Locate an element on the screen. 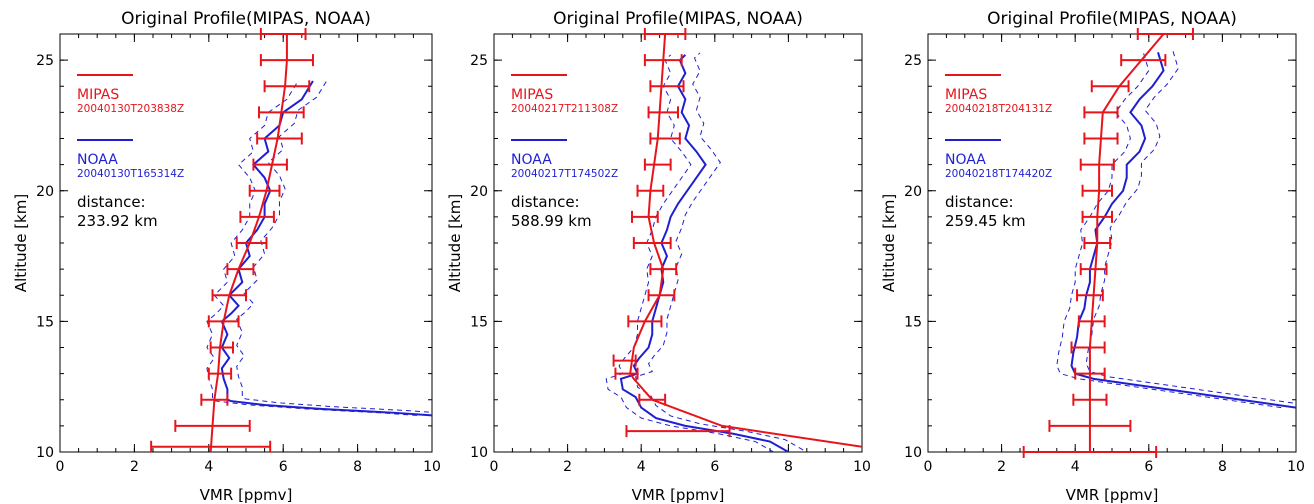  distance-value: 259.45 km is located at coordinates (985, 221).